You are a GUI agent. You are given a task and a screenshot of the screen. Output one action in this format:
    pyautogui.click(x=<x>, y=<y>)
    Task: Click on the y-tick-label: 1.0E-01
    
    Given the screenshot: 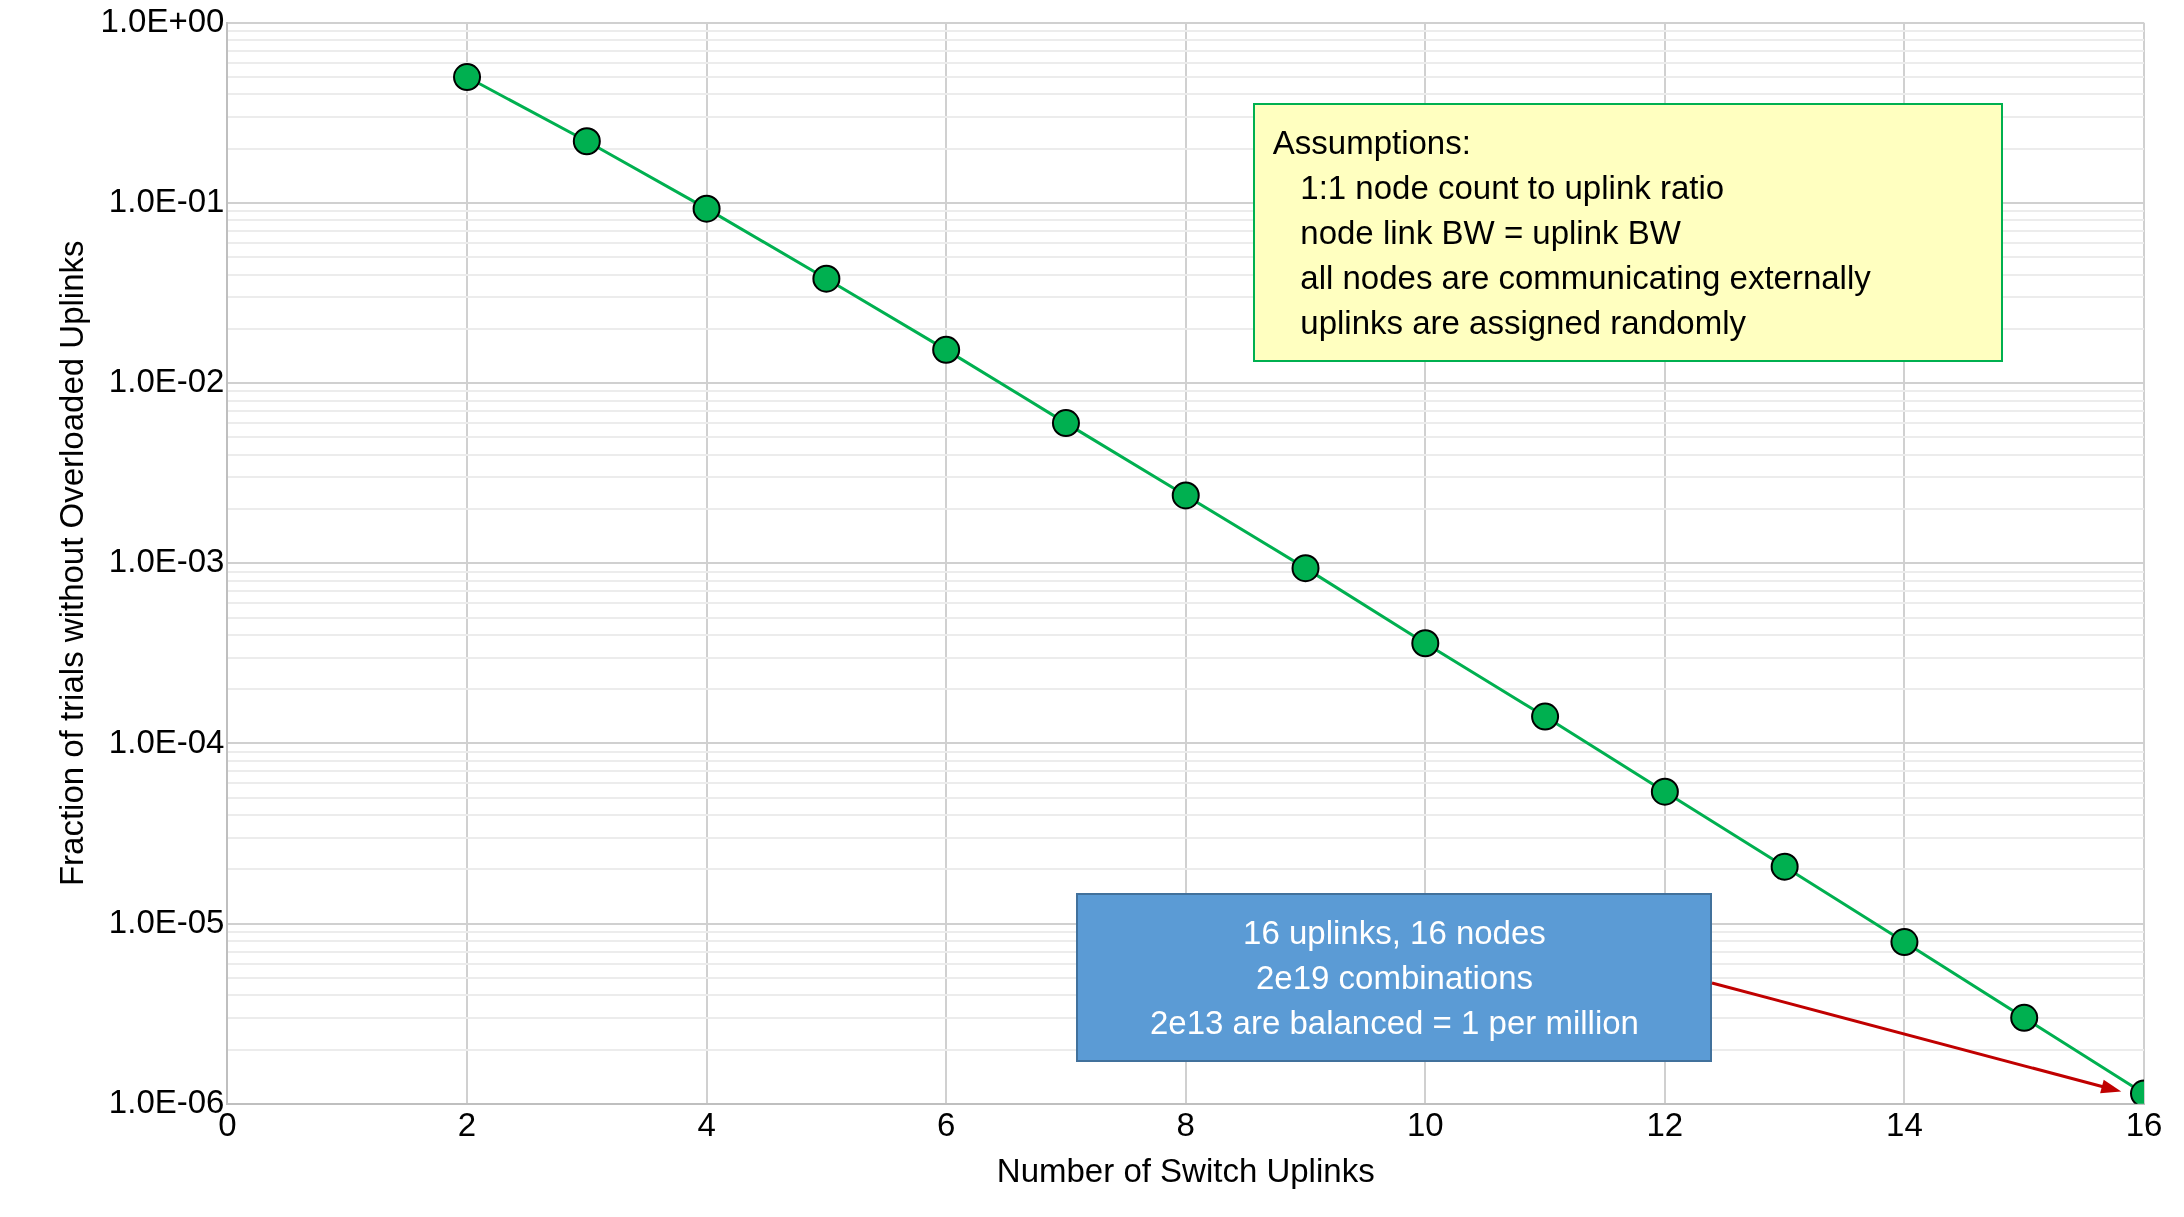 What is the action you would take?
    pyautogui.click(x=166, y=201)
    